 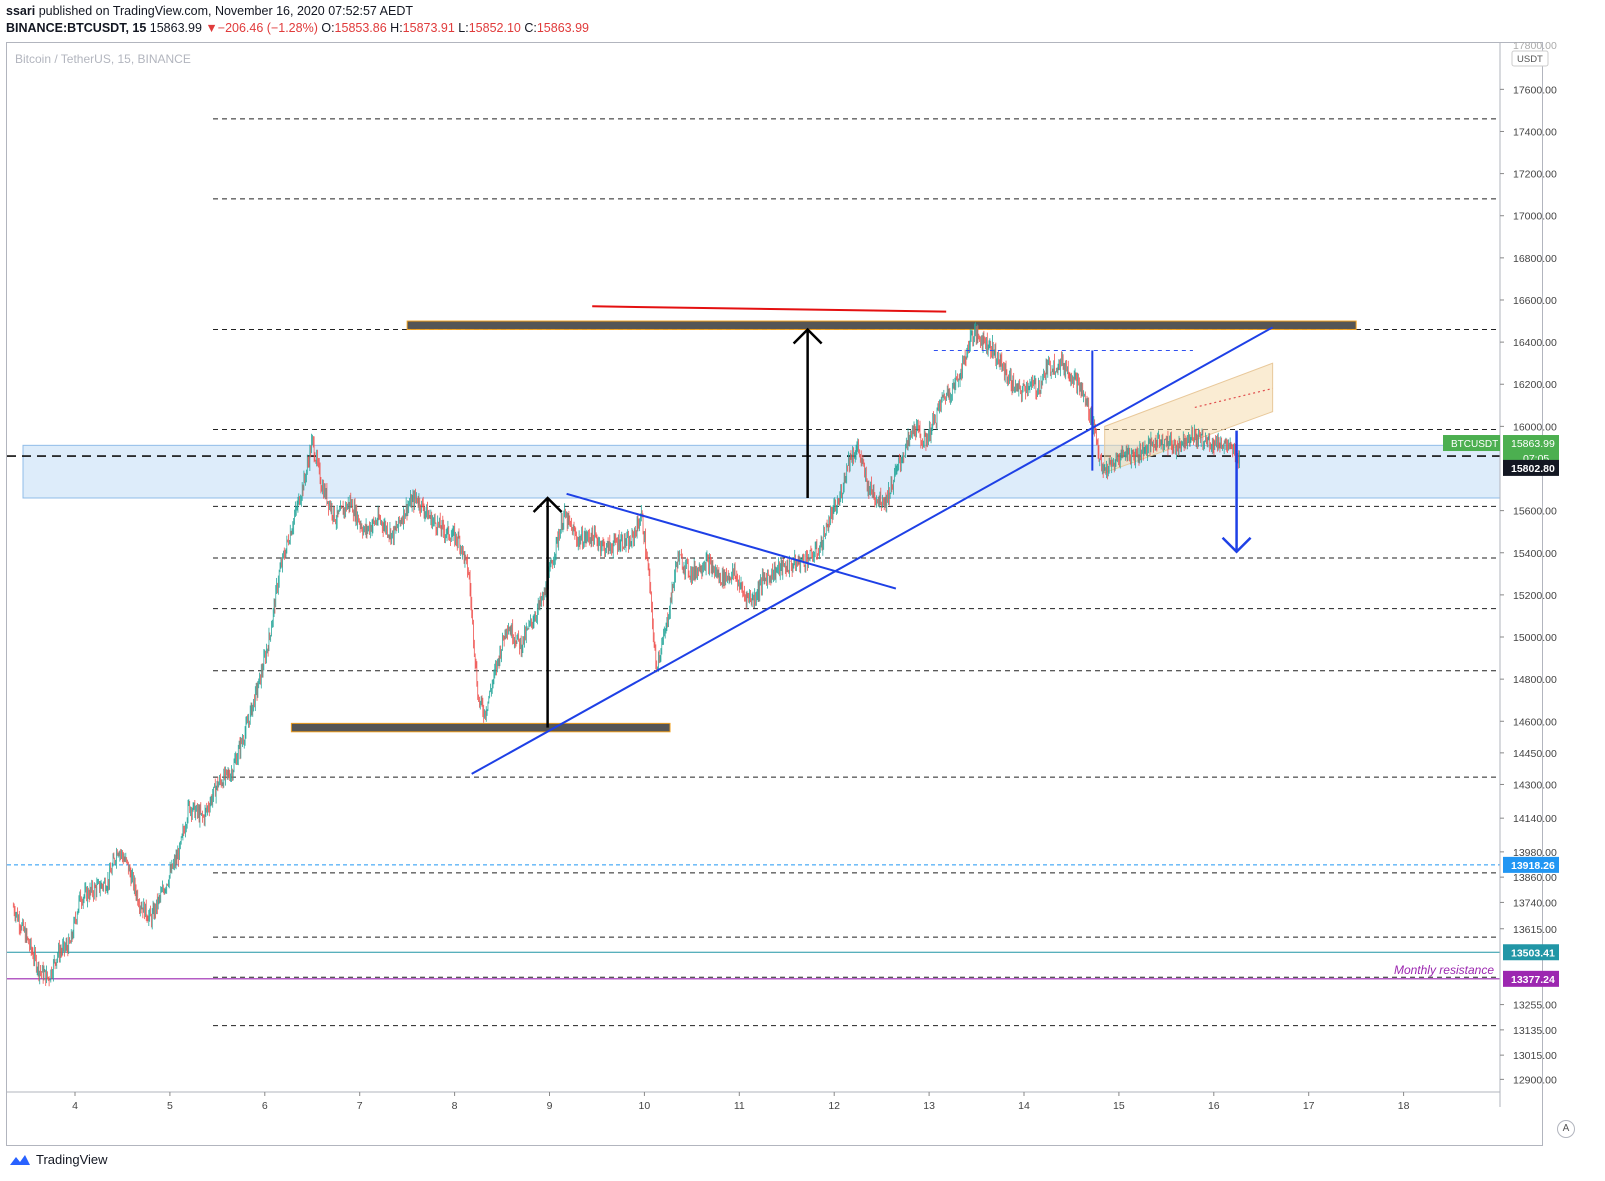 I want to click on price-tick-label: 14450.00, so click(x=1535, y=754).